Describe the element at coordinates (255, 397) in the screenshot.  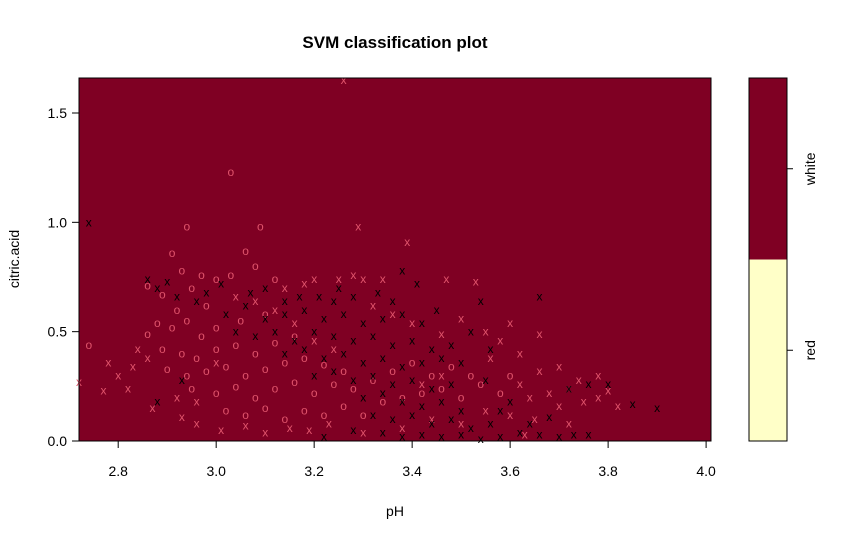
I see `red-point-48: o` at that location.